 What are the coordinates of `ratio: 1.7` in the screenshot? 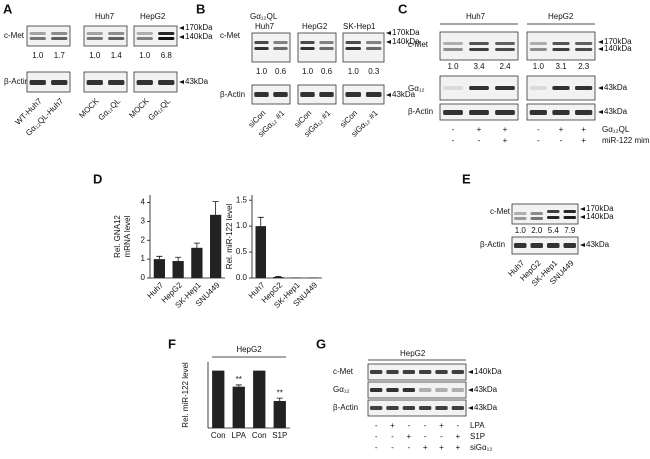 It's located at (60, 55).